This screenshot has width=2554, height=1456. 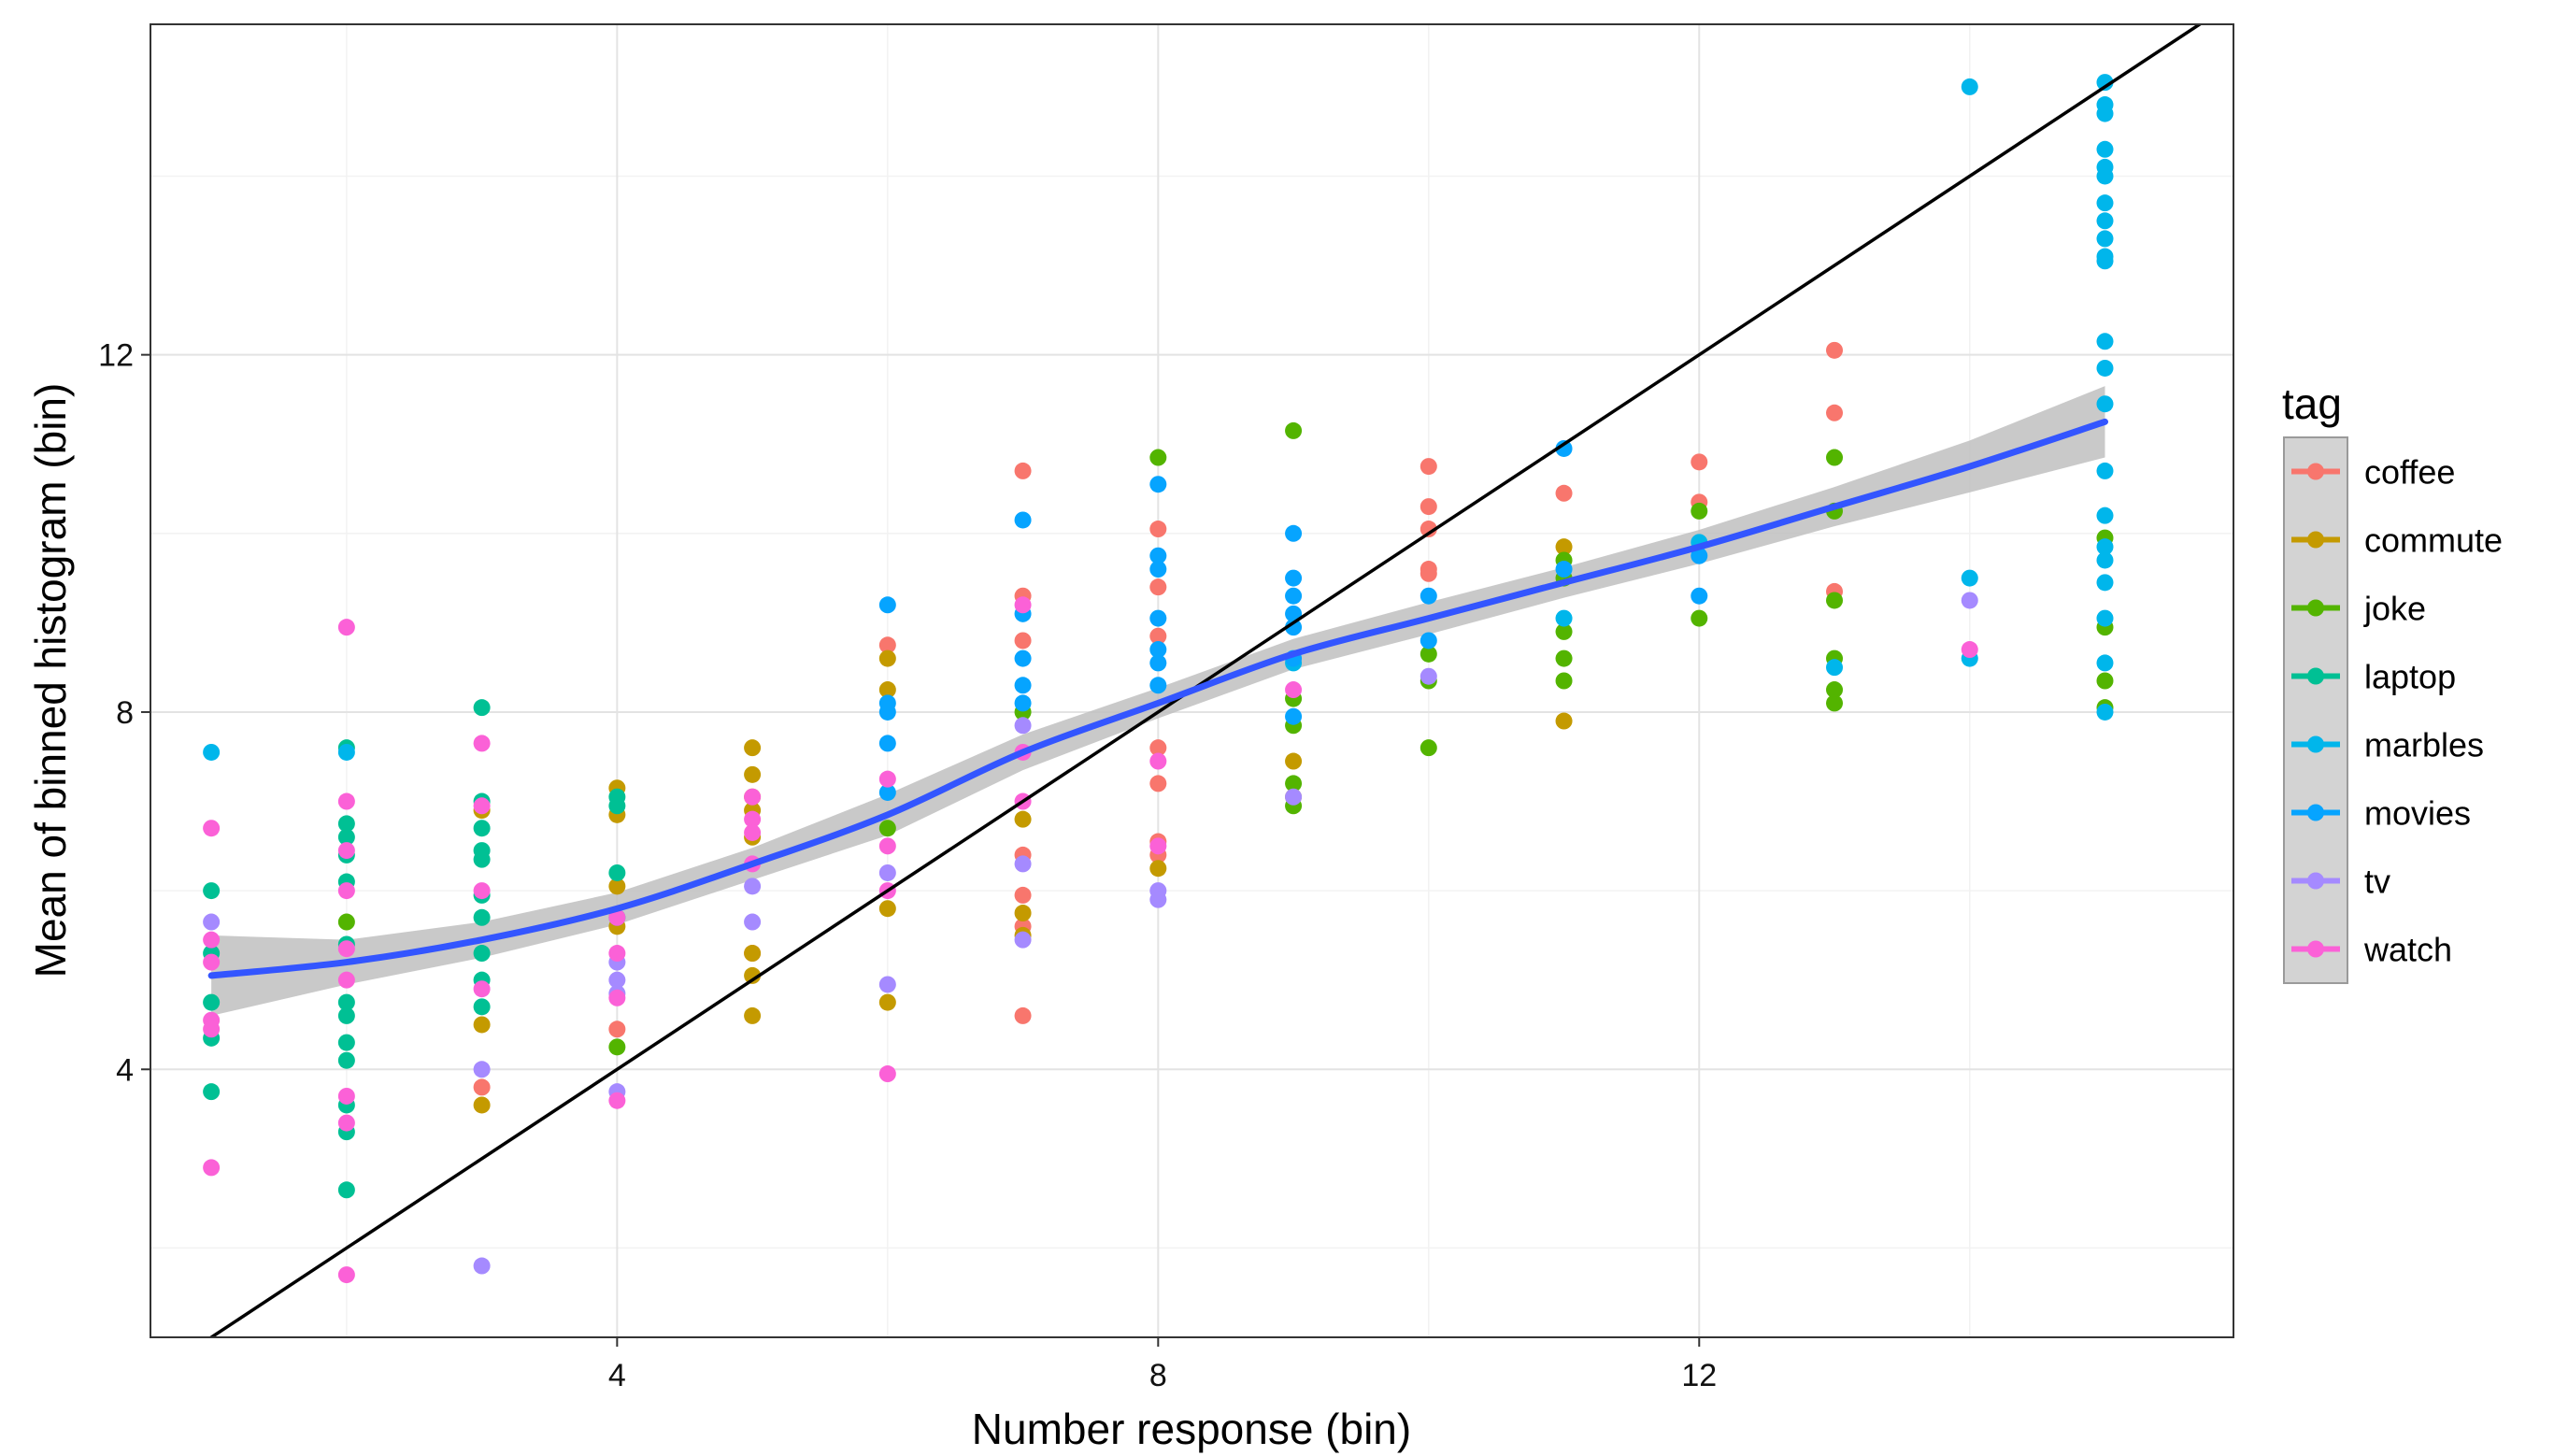 I want to click on y-tick-label: 4, so click(x=125, y=1070).